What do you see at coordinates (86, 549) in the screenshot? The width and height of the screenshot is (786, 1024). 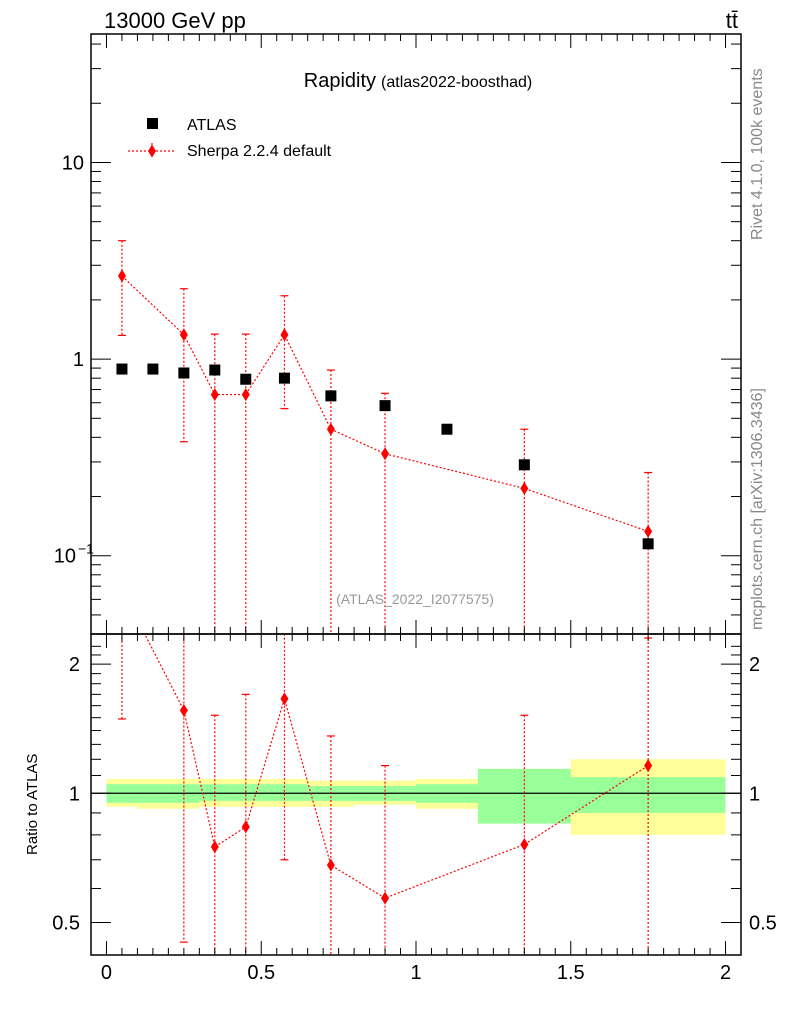 I see `y-tick-label-exponent: −1` at bounding box center [86, 549].